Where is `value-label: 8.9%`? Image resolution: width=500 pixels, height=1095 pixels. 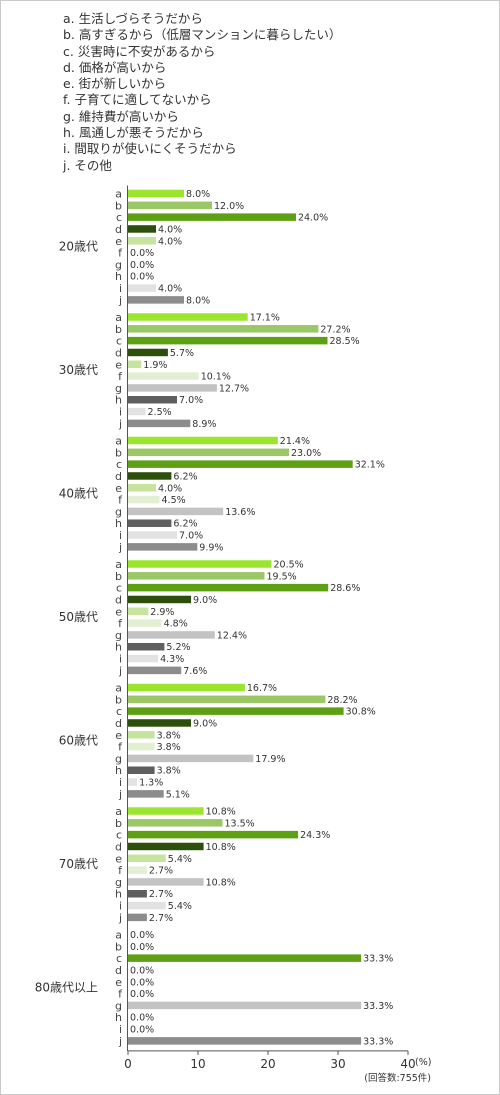
value-label: 8.9% is located at coordinates (204, 424).